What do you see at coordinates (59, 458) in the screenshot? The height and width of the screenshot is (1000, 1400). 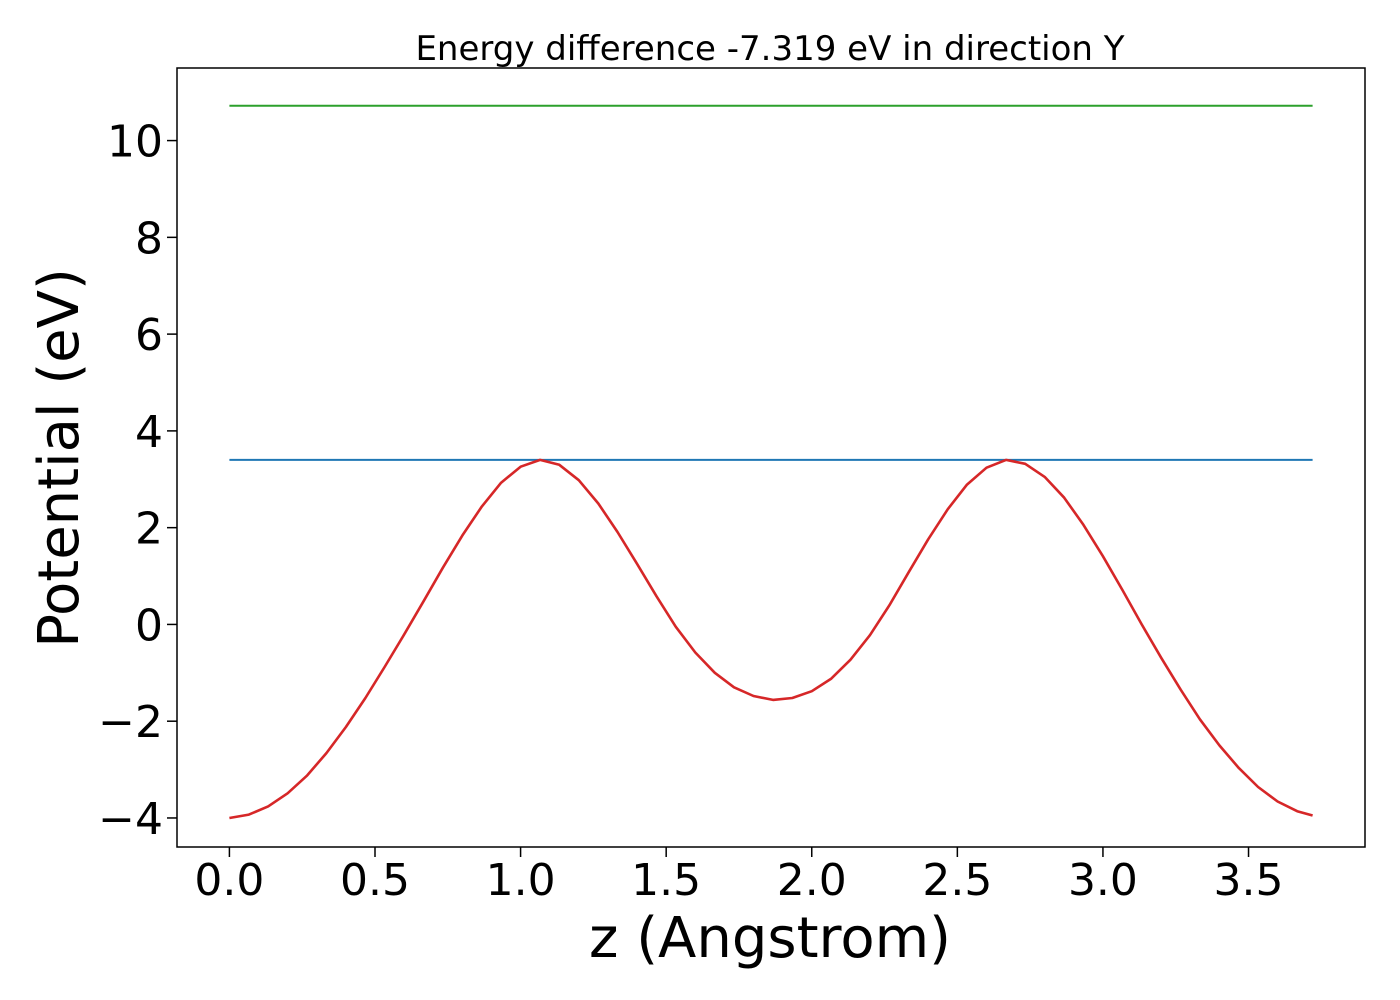 I see `y-axis-label: Potential (eV)` at bounding box center [59, 458].